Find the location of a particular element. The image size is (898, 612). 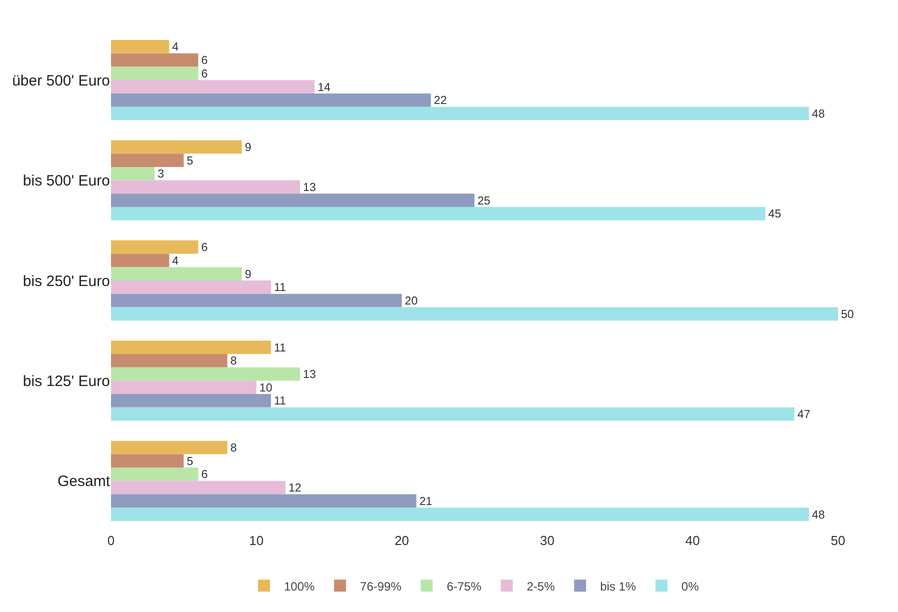

legend-label: 100% is located at coordinates (300, 586).